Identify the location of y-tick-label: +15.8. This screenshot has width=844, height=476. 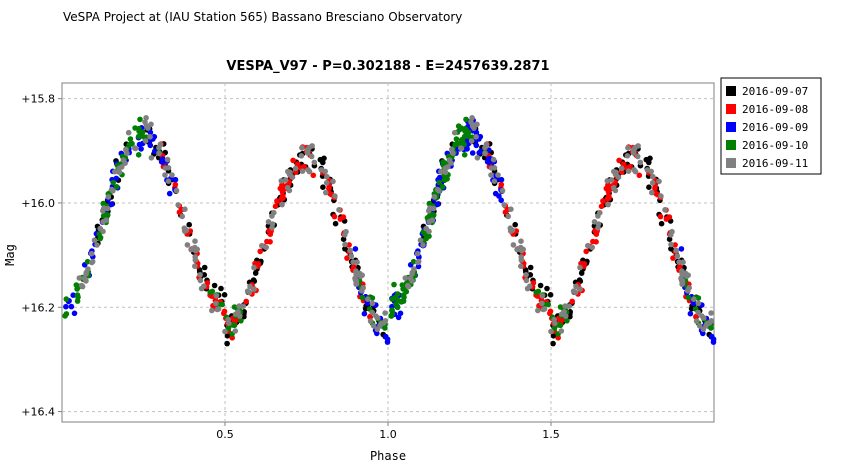
(38, 99).